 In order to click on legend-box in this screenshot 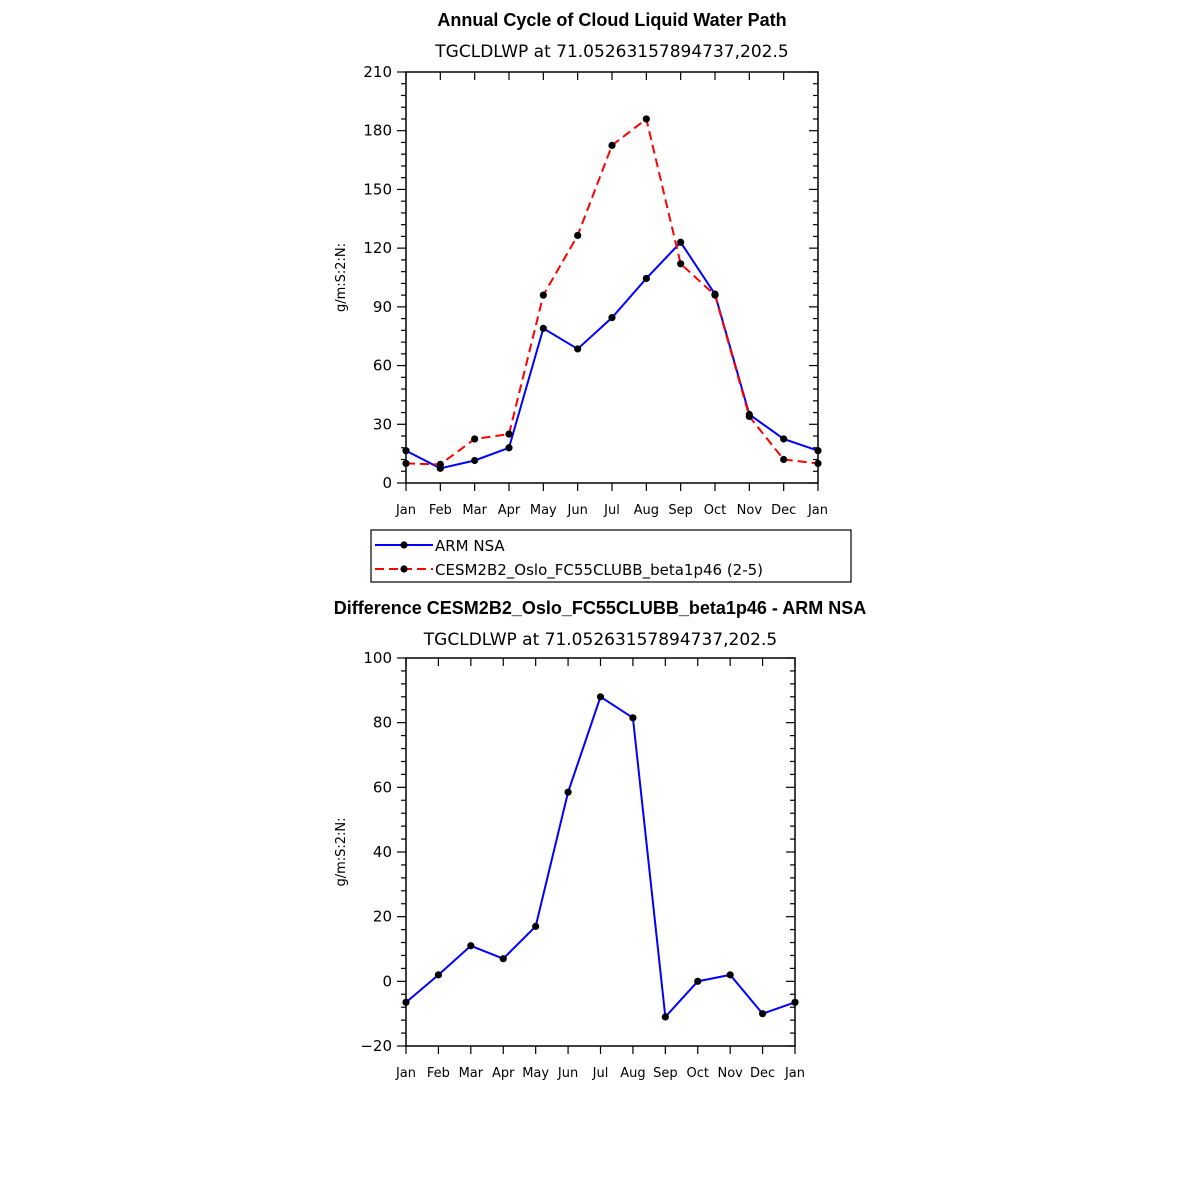, I will do `click(611, 556)`.